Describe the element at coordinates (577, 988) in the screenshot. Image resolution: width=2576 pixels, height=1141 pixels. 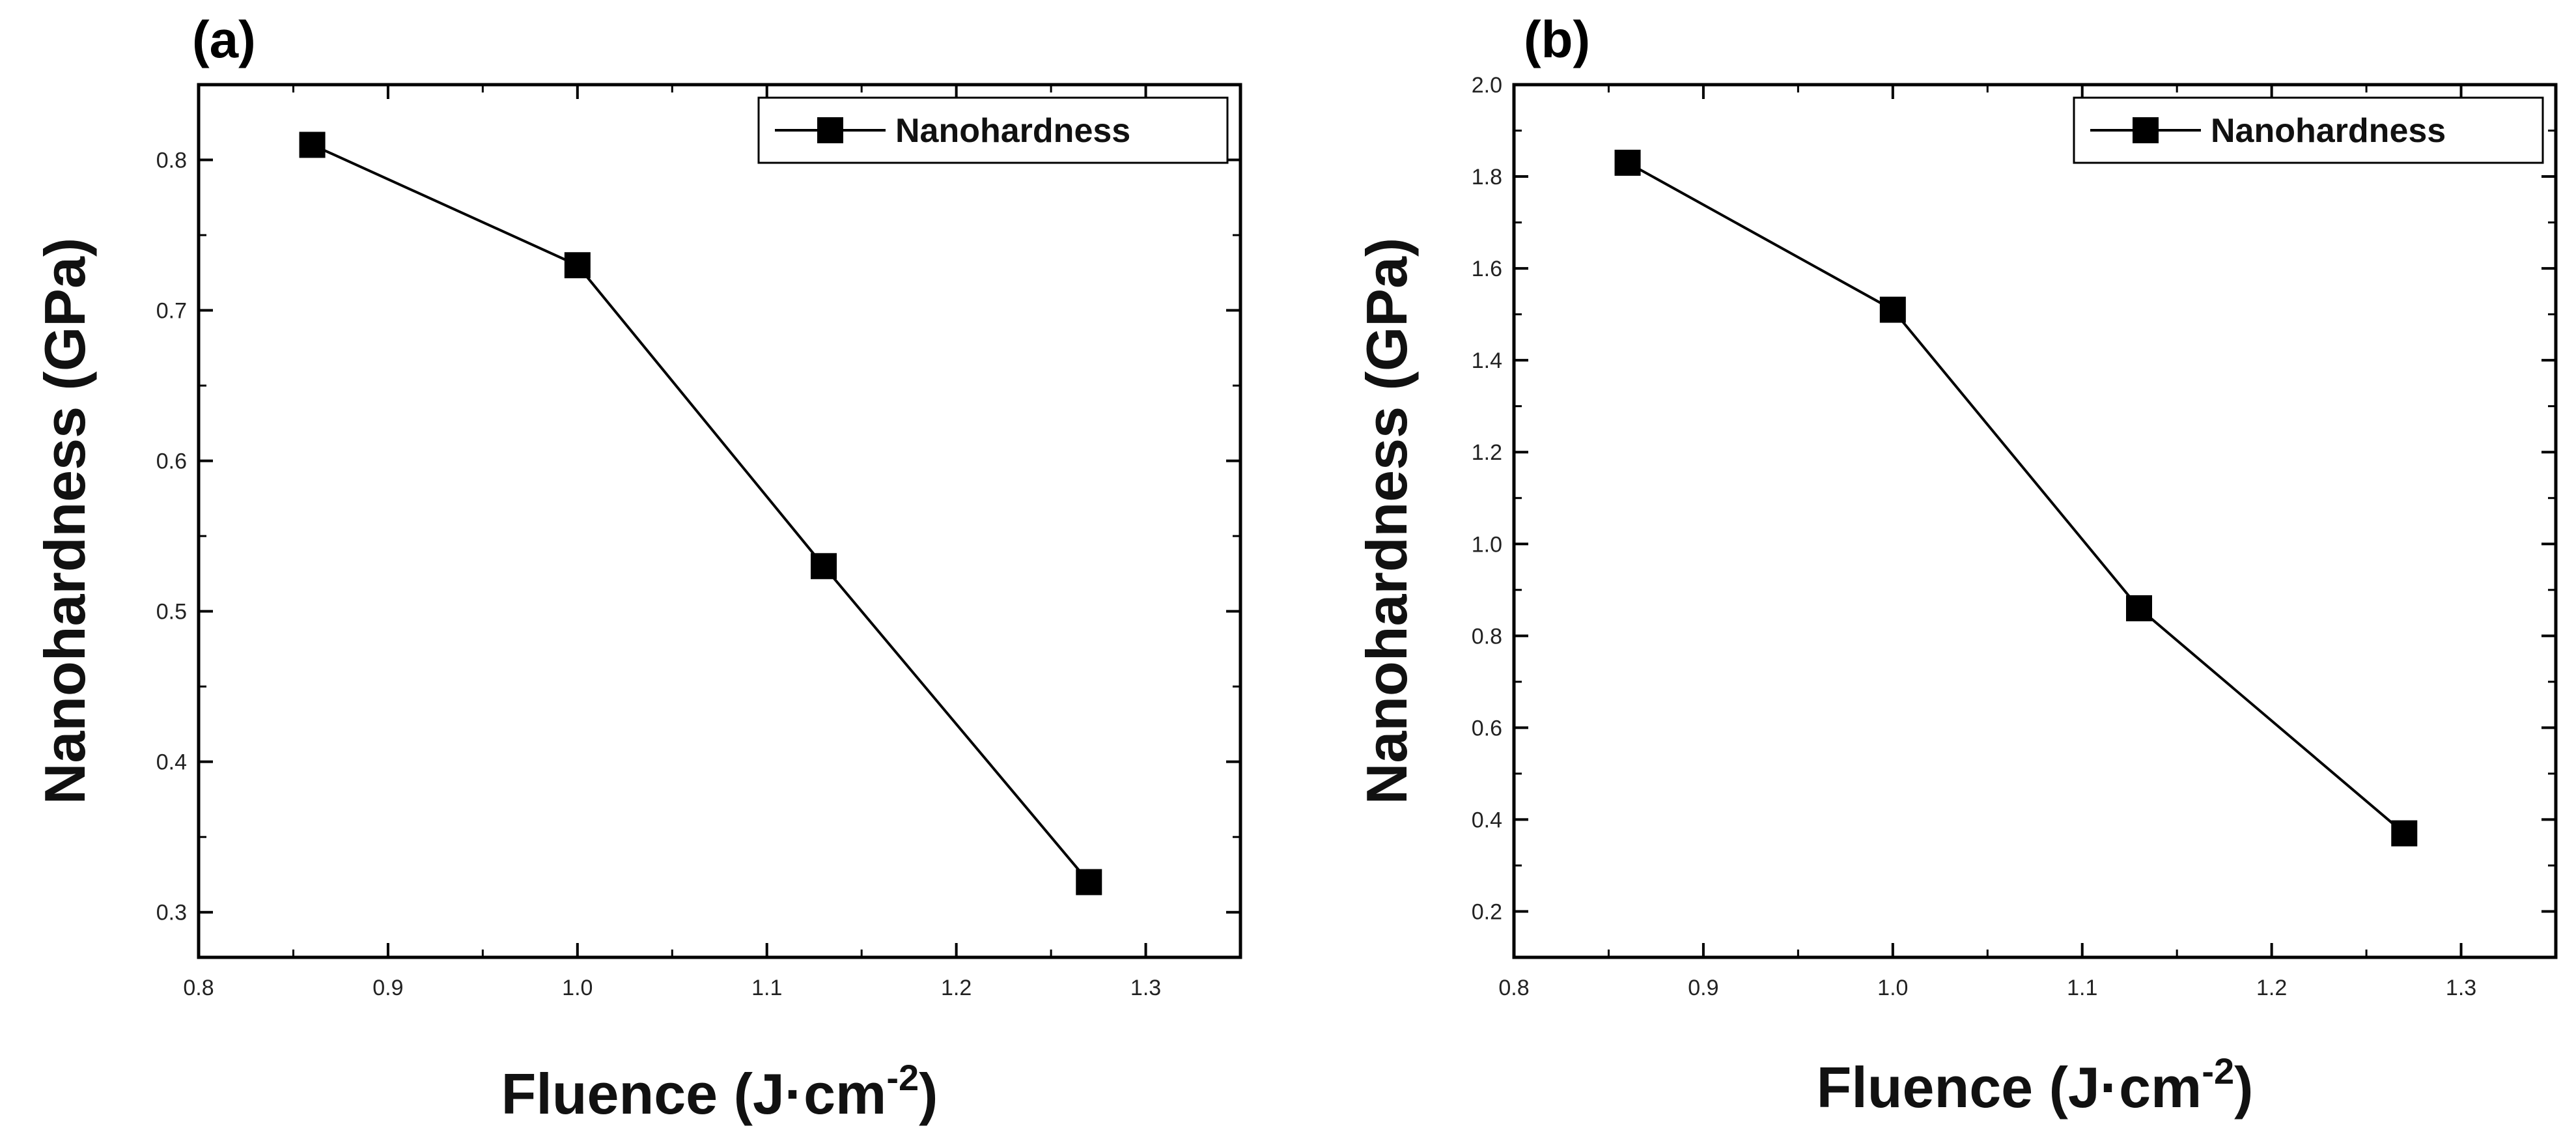
I see `x-tick-label-a: 1.0` at that location.